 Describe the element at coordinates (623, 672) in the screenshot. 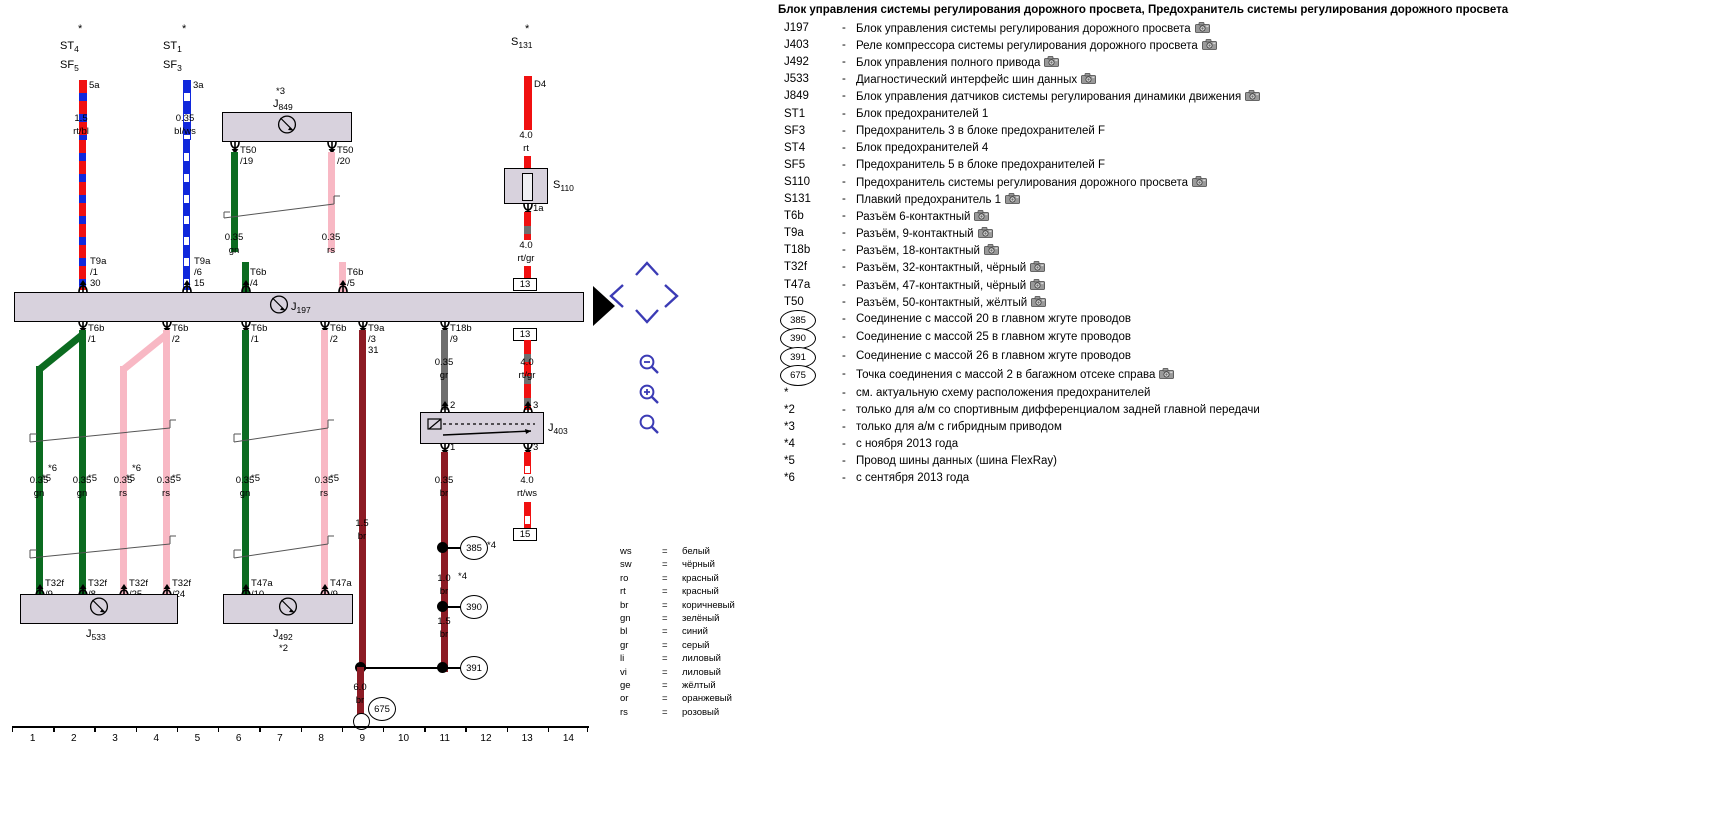

I see `color-abbr: vi` at that location.